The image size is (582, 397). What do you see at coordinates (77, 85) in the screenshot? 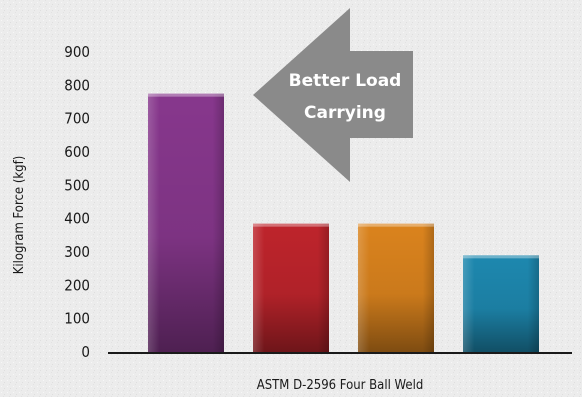
I see `y-tick-label: 800` at bounding box center [77, 85].